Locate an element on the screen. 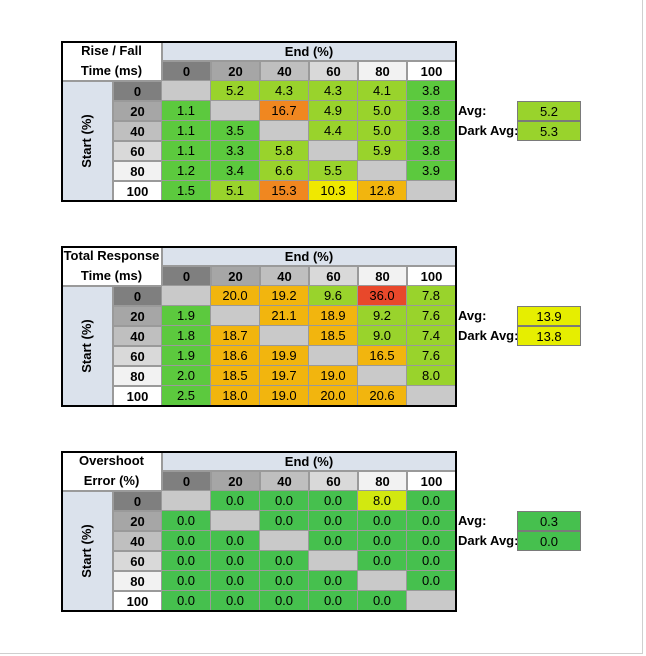 The image size is (646, 656). value-cell: 20.0 is located at coordinates (235, 296).